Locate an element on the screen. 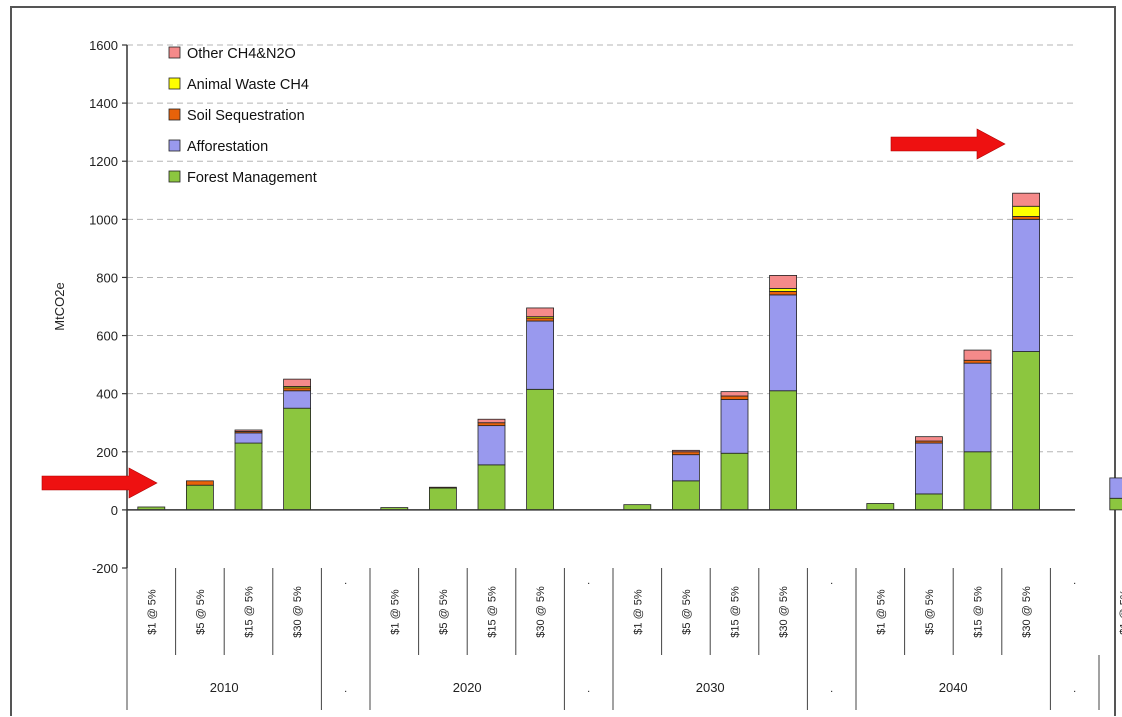 The image size is (1122, 717). y-tick-label: 0 is located at coordinates (114, 510).